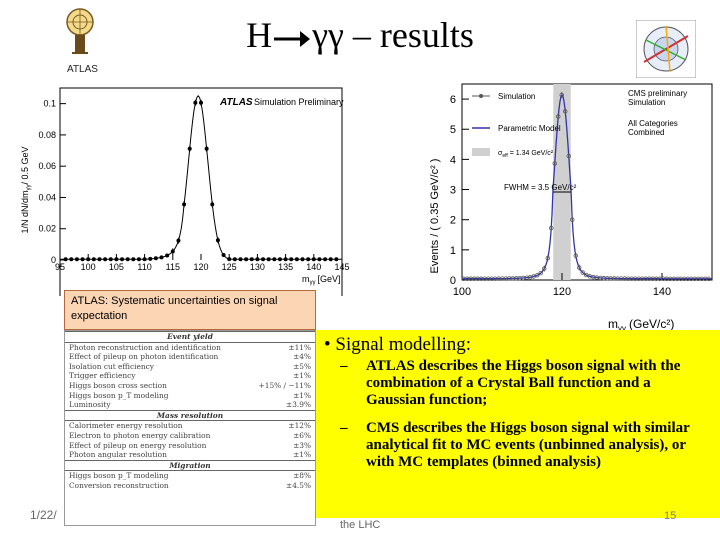 The image size is (720, 540). What do you see at coordinates (341, 267) in the screenshot?
I see `atlas-xtick-label: 145` at bounding box center [341, 267].